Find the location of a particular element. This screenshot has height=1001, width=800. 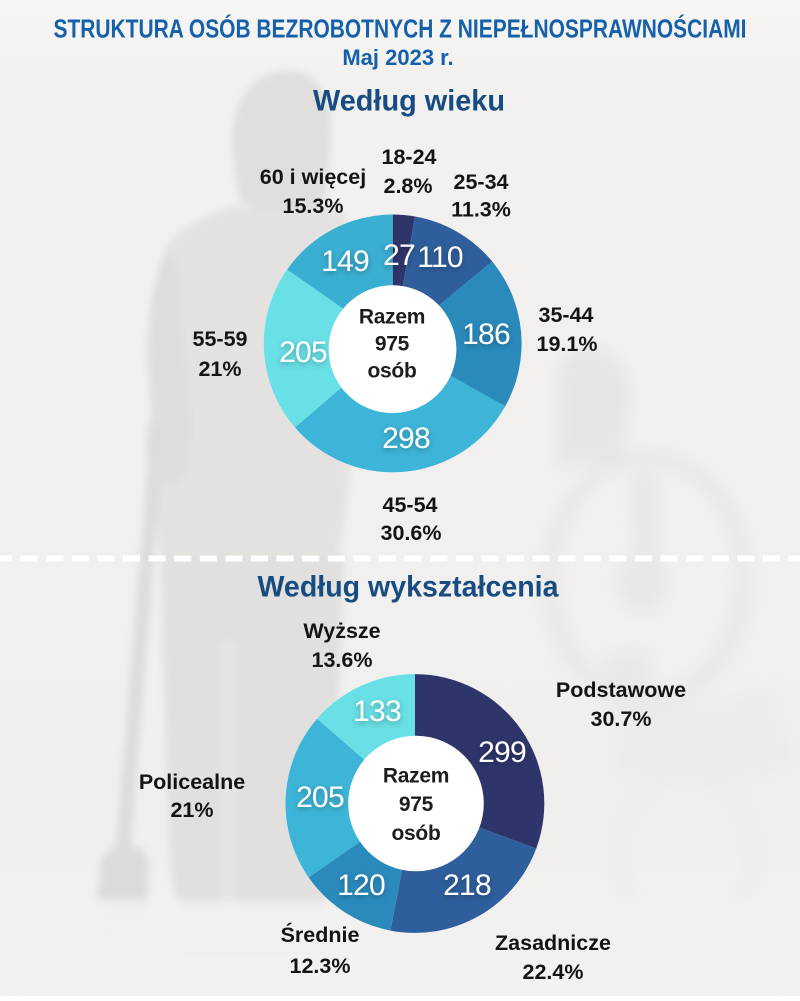

svg-text: 15.3% is located at coordinates (313, 206).